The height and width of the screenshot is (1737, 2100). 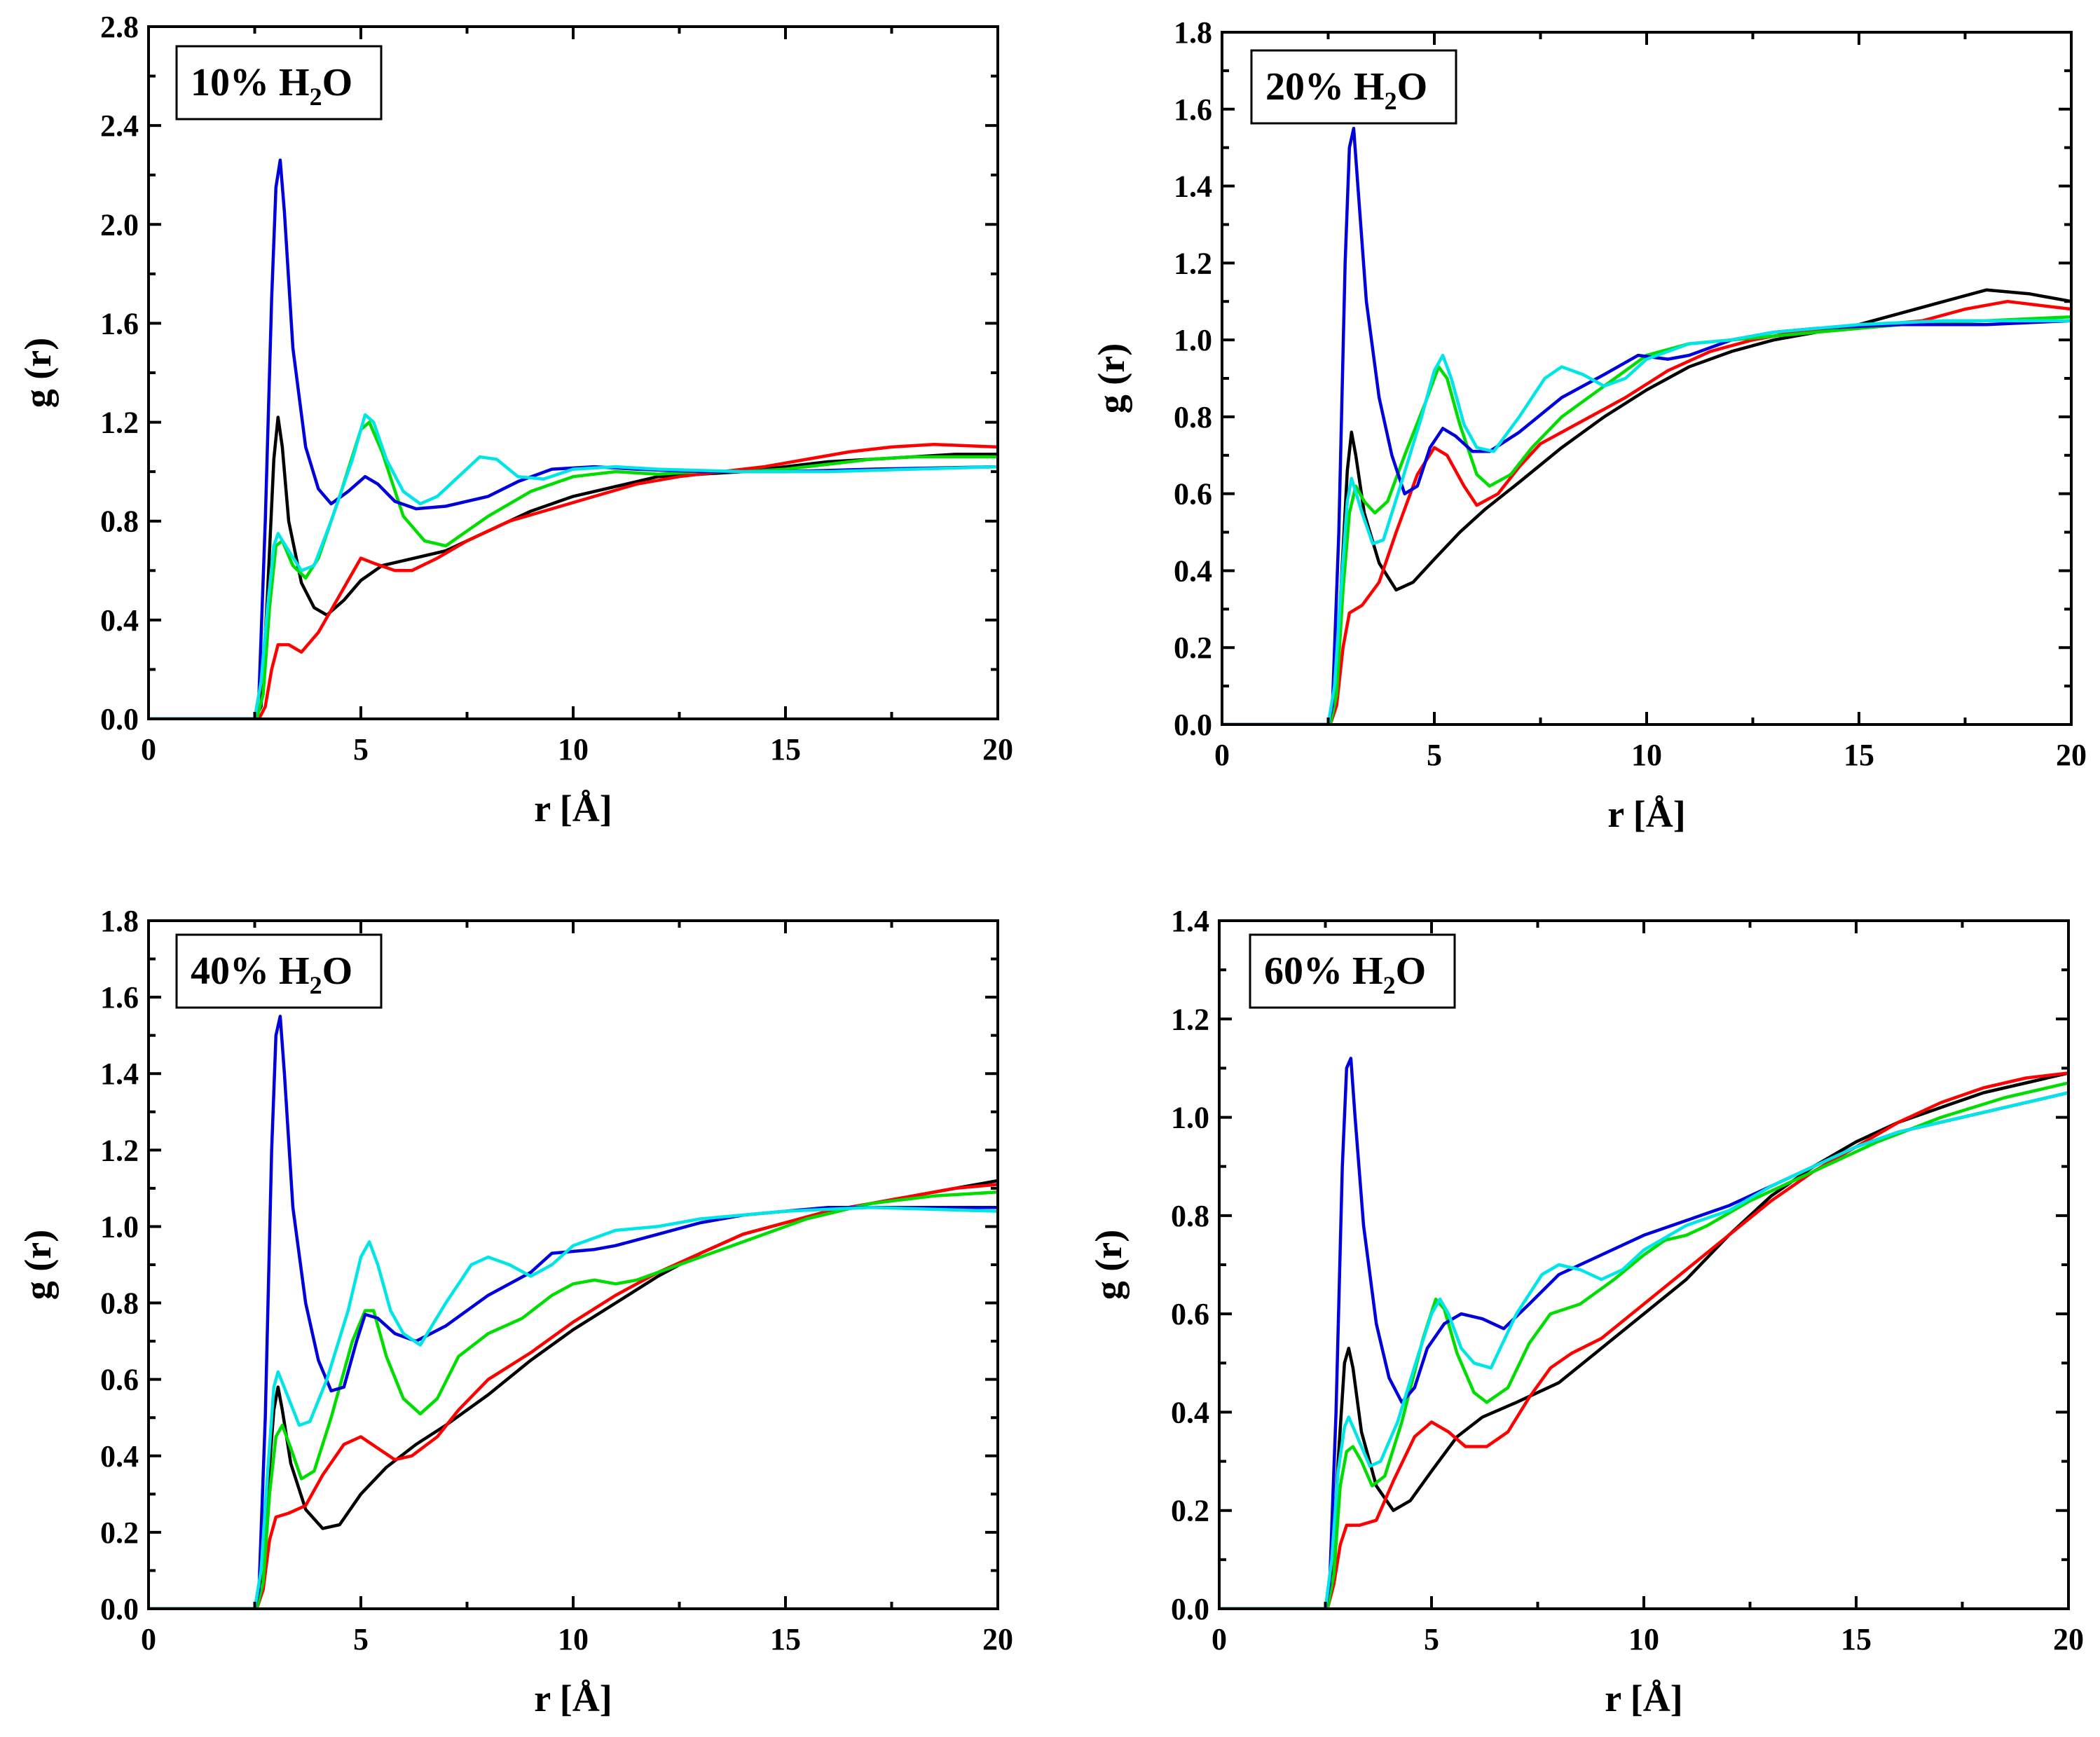 I want to click on panel-label: 10% H2O, so click(x=271, y=86).